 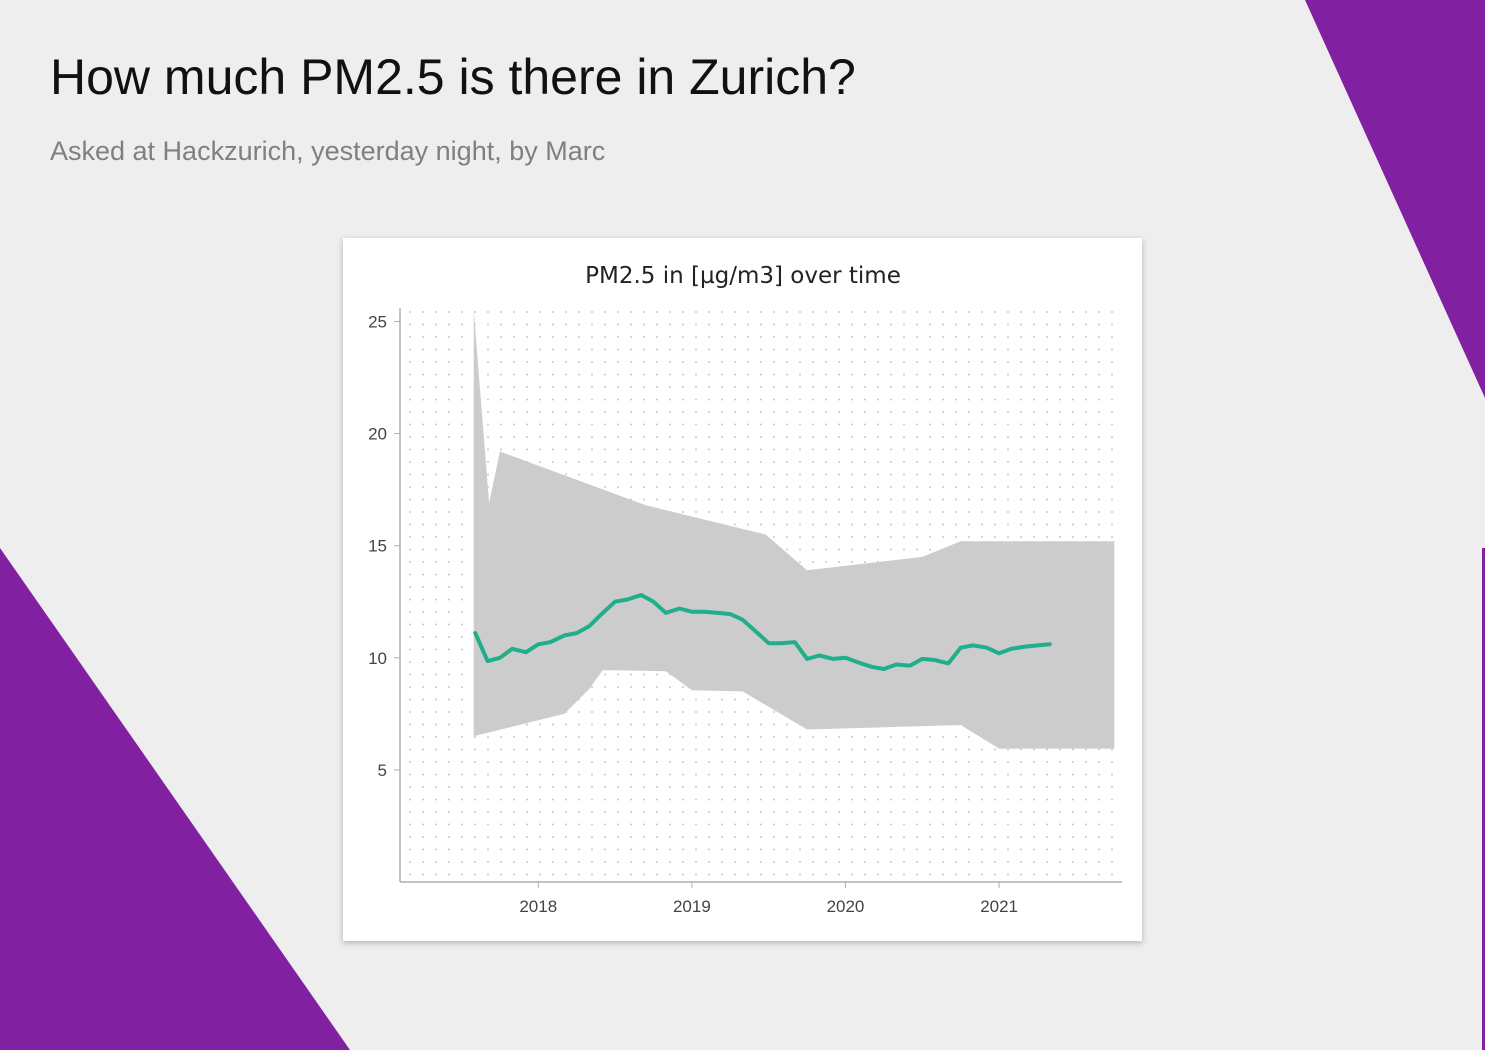 I want to click on bottom-left-accent-shape, so click(x=175, y=799).